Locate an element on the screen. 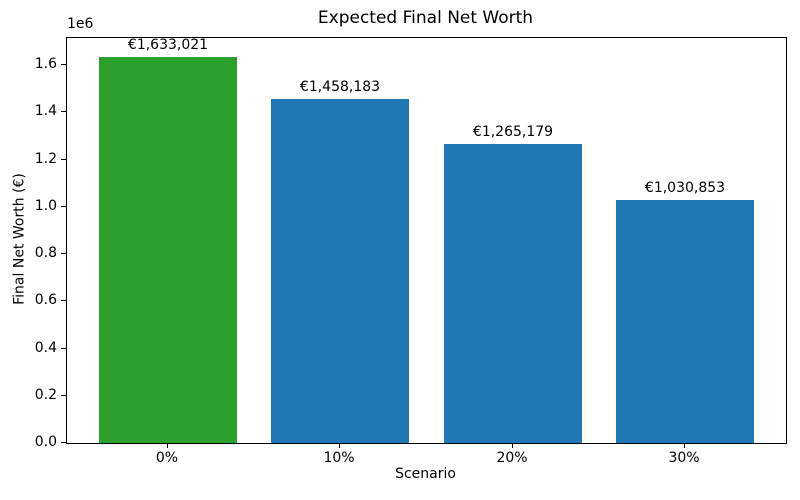 Image resolution: width=800 pixels, height=500 pixels. x-tick-label: 0% is located at coordinates (167, 458).